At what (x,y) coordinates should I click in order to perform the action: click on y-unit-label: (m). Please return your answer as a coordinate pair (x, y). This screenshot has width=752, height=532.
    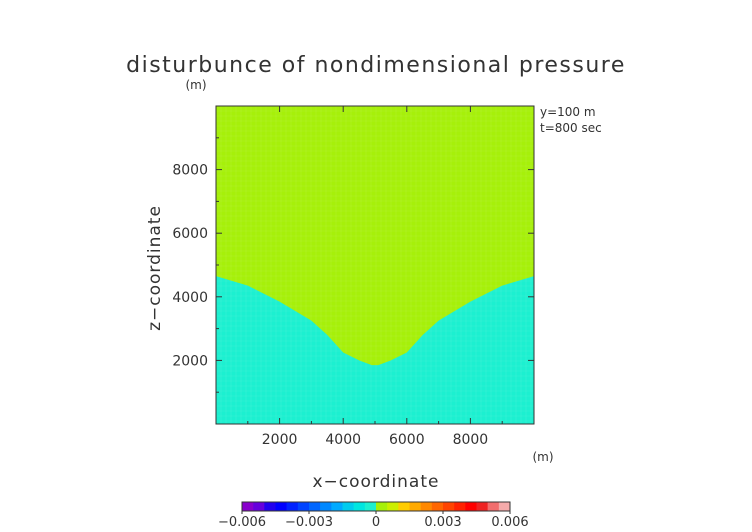
    Looking at the image, I should click on (195, 85).